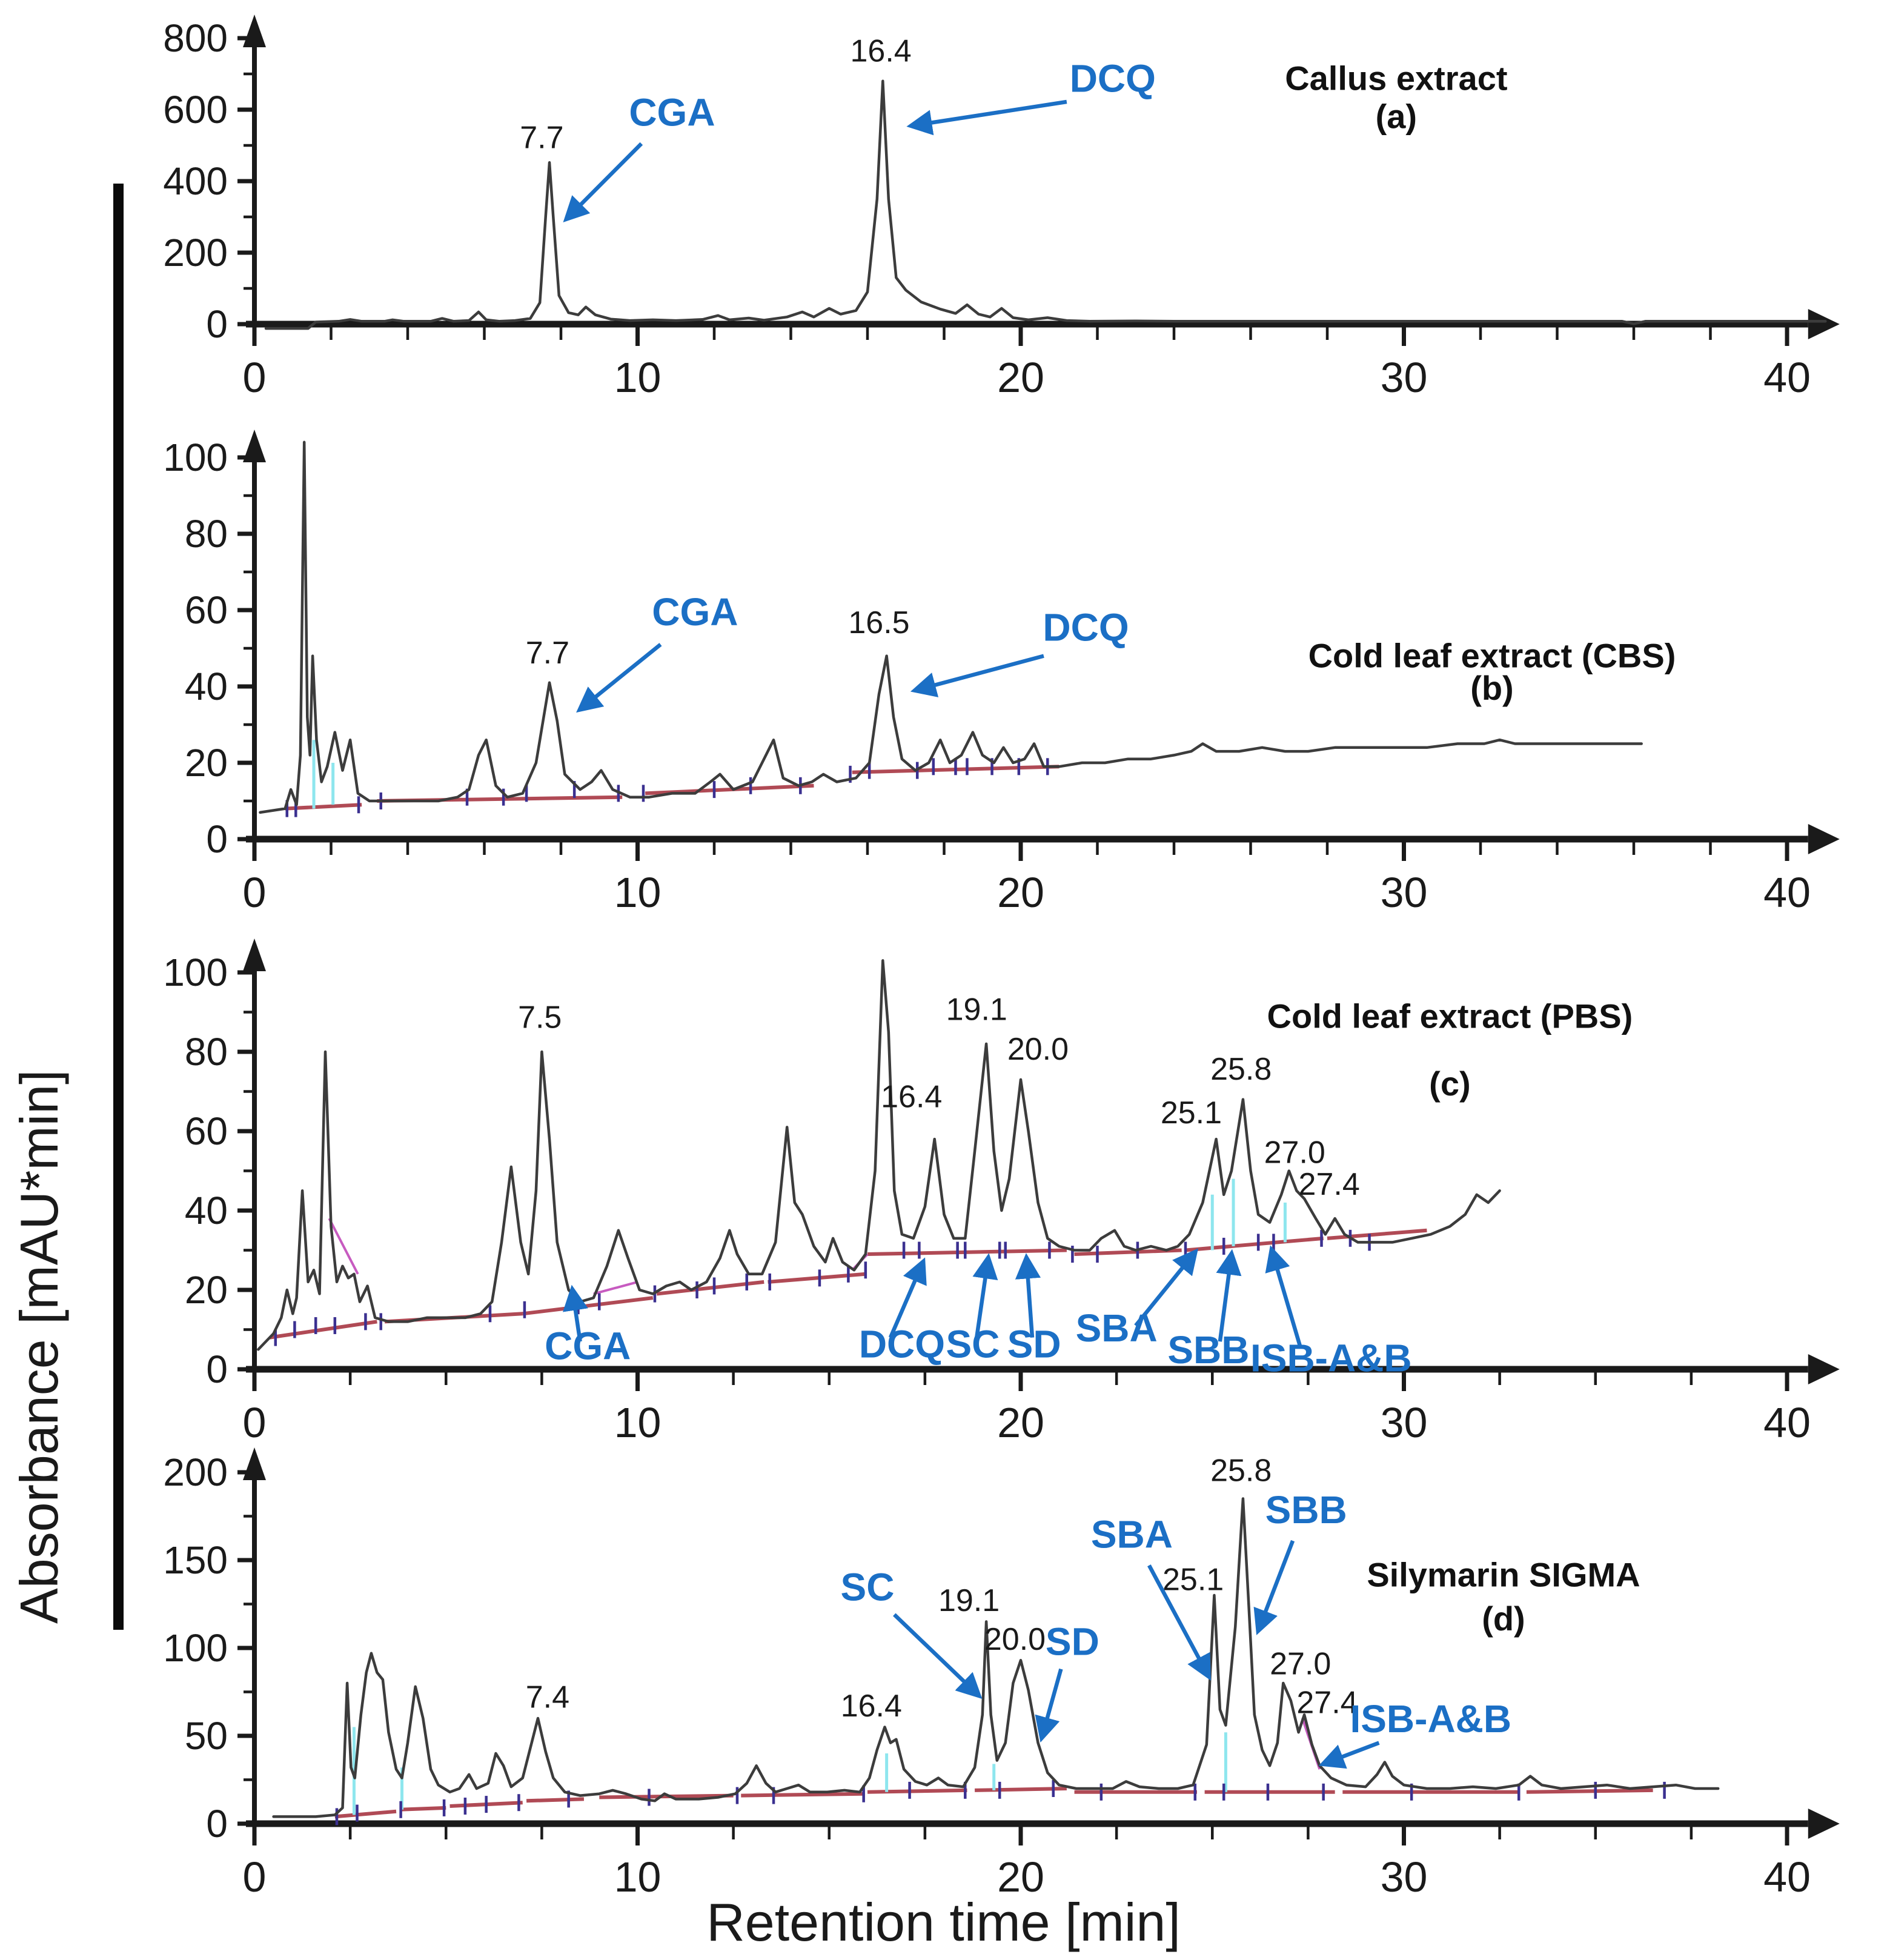 The width and height of the screenshot is (1887, 1960). I want to click on shared-axis-bar, so click(119, 907).